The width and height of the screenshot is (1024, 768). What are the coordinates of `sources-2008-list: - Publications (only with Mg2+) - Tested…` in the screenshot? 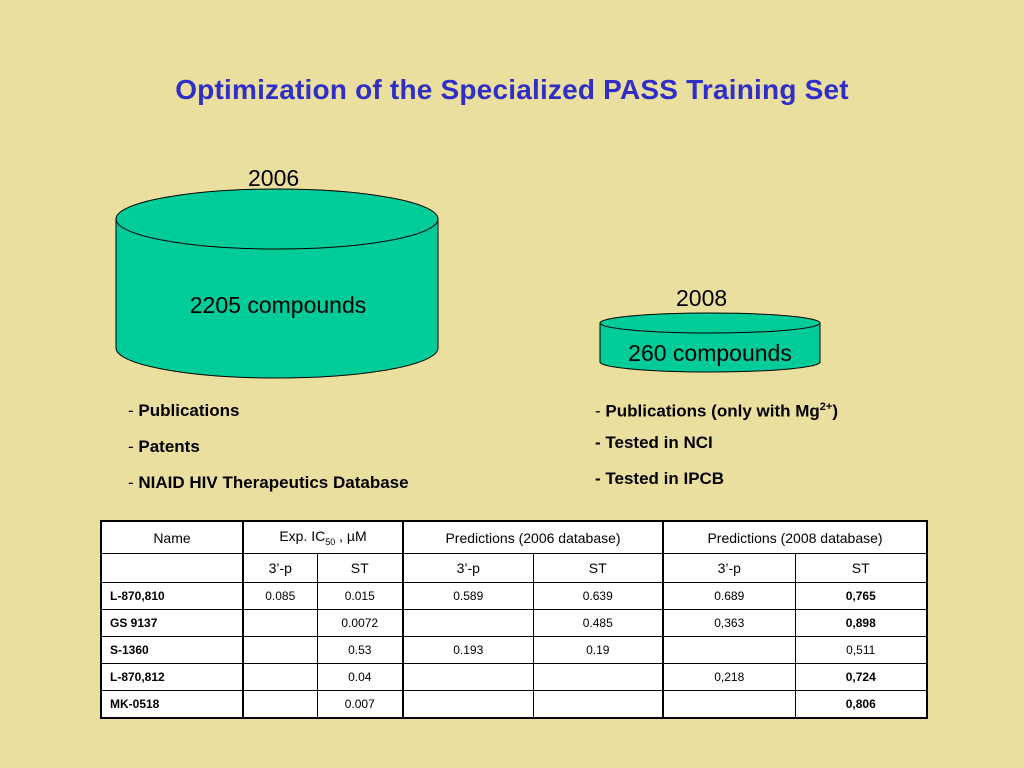 It's located at (716, 451).